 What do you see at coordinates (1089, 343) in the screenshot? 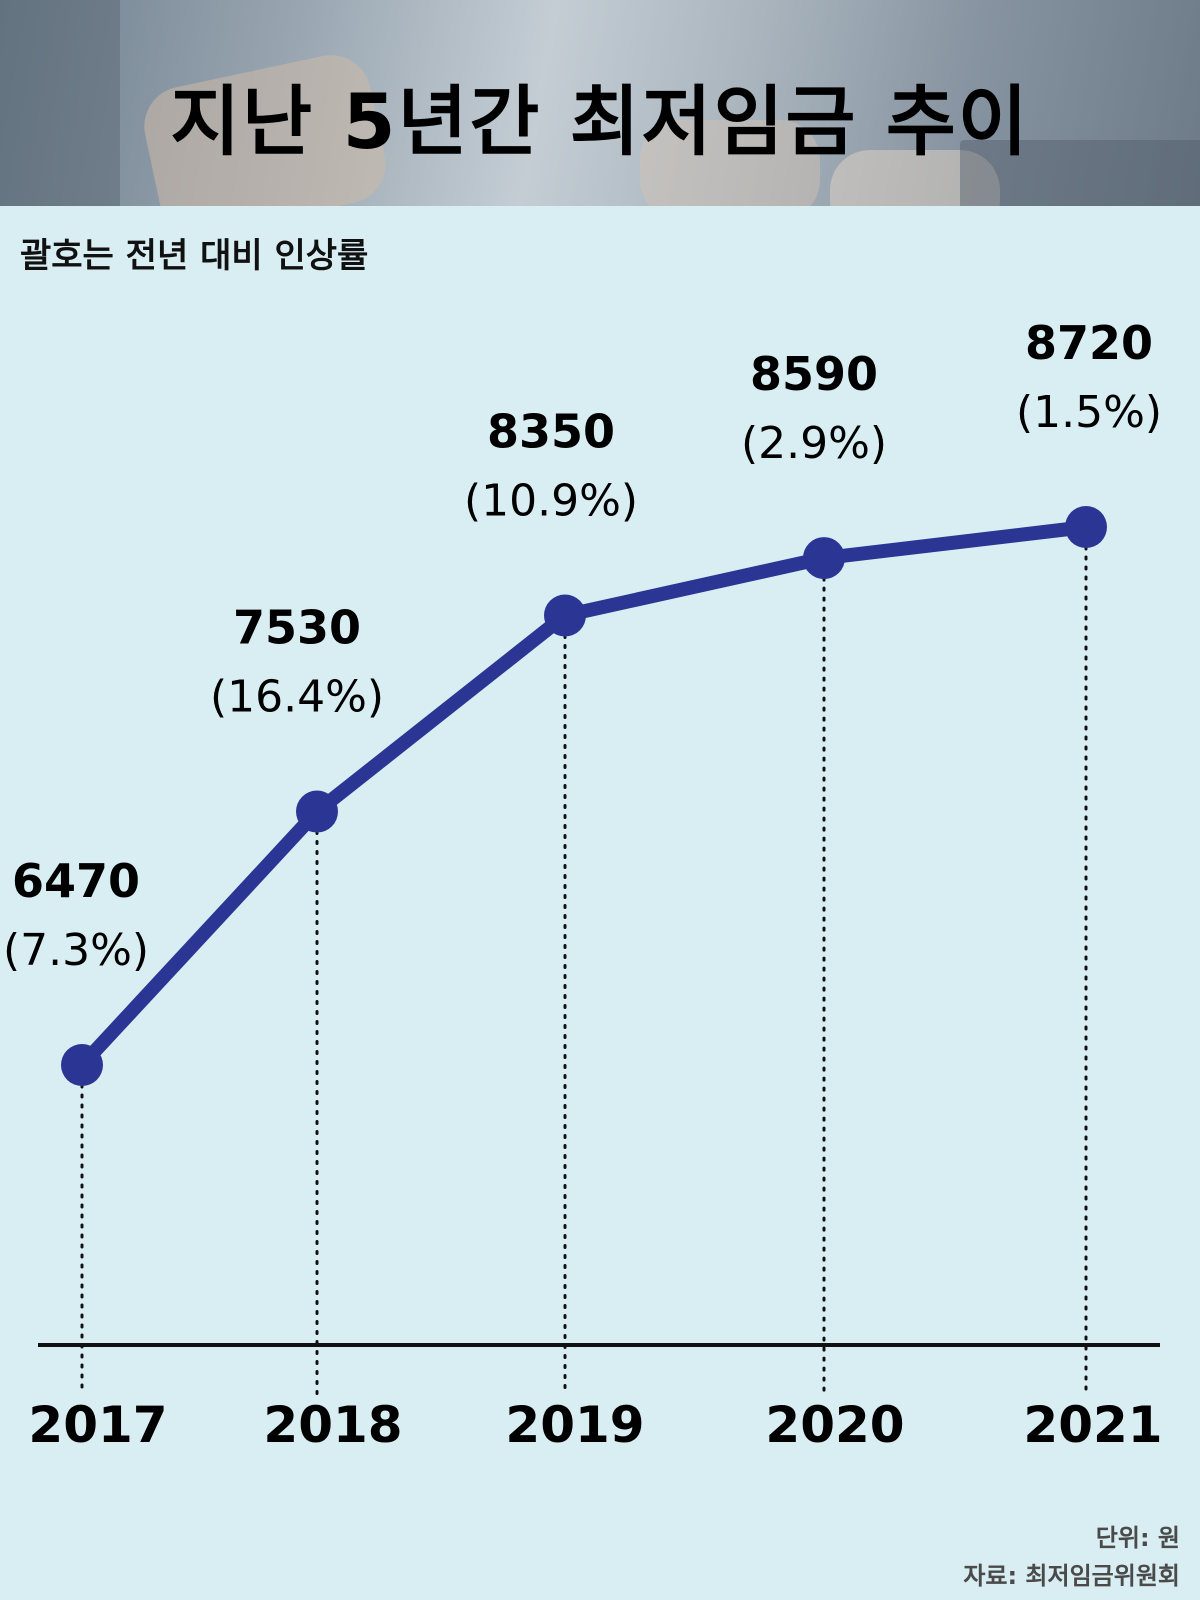
I see `value-label: 8720` at bounding box center [1089, 343].